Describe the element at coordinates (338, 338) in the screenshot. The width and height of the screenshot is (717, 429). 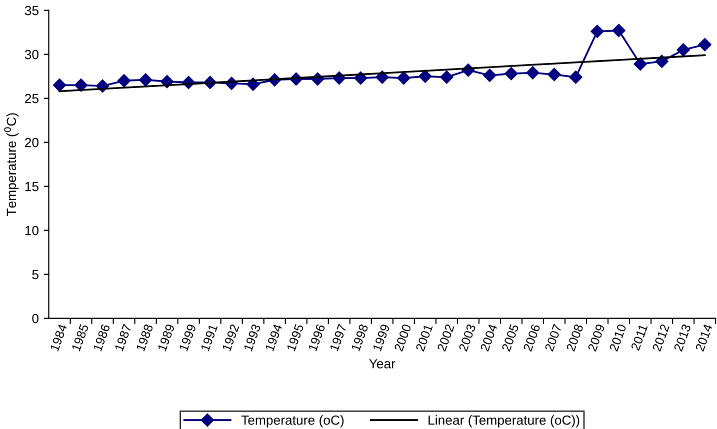
I see `x-tick-label: 1997` at that location.